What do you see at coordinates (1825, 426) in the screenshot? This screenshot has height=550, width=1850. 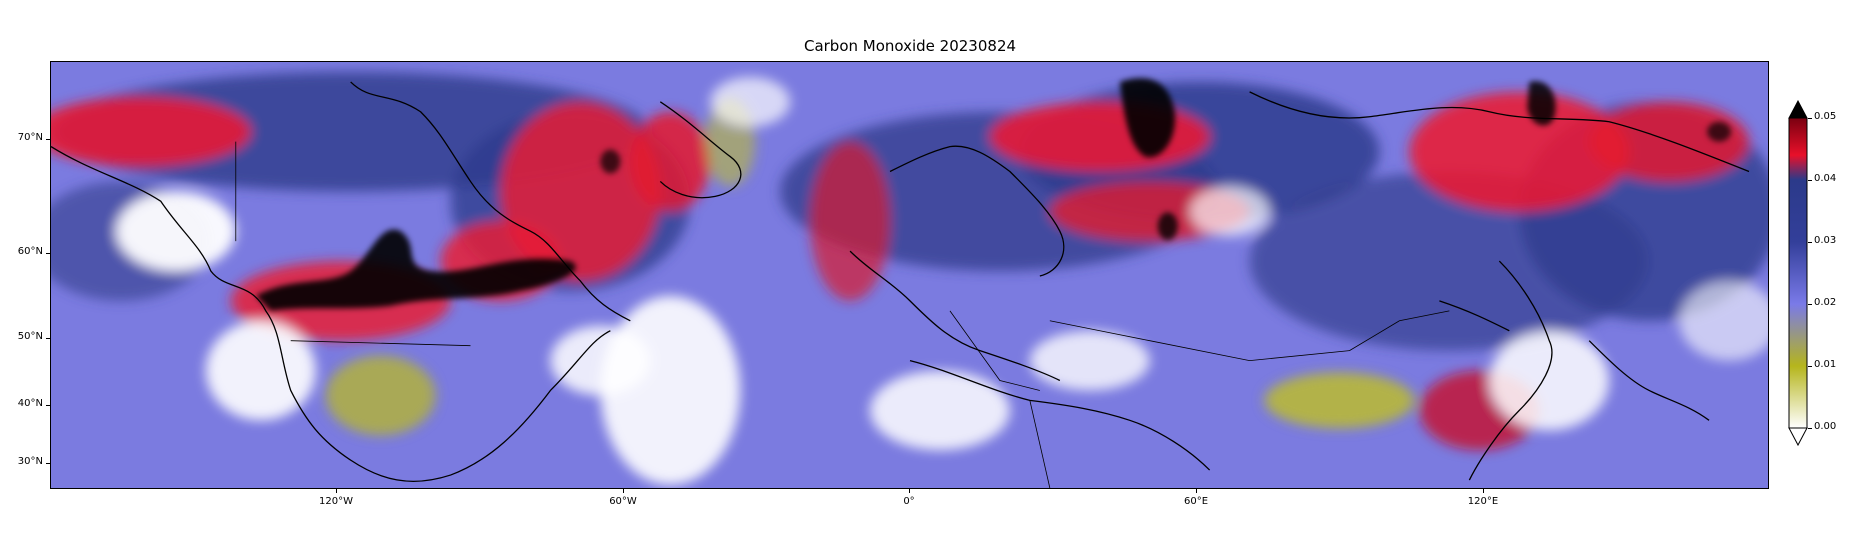 I see `colorbar-tick-label: 0.00` at bounding box center [1825, 426].